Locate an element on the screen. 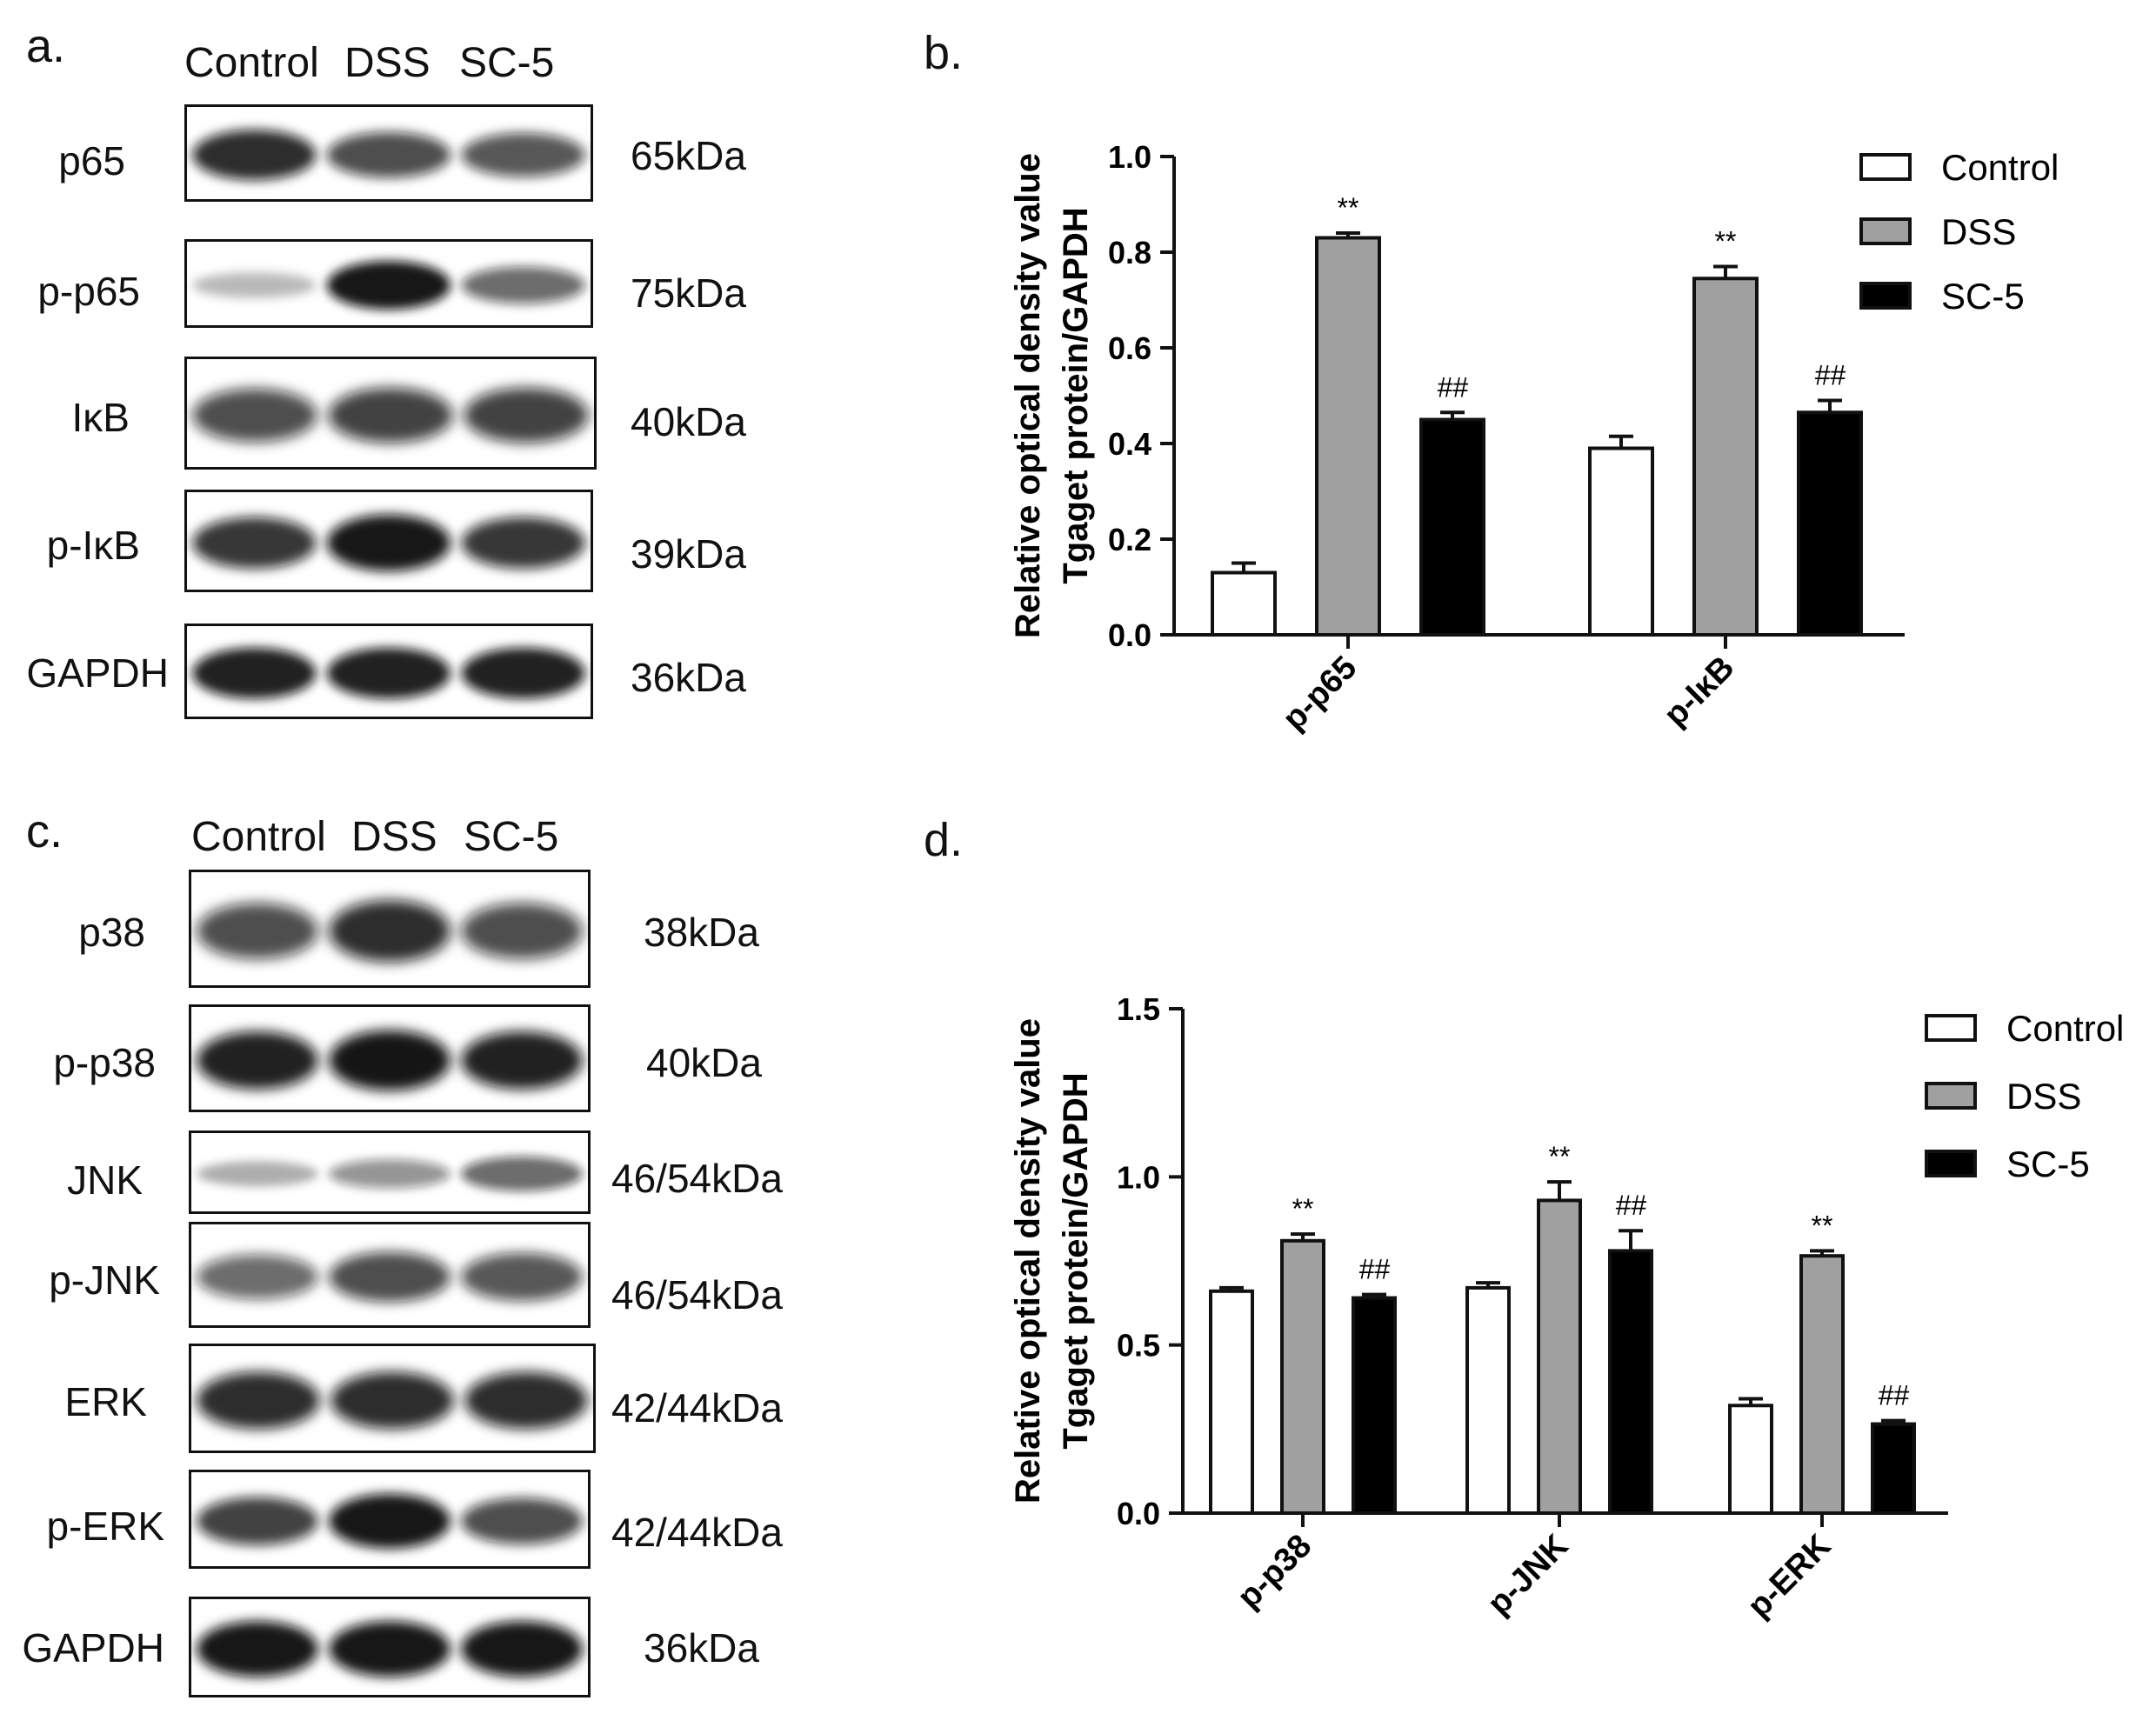  legend-label: SC-5 is located at coordinates (1983, 296).